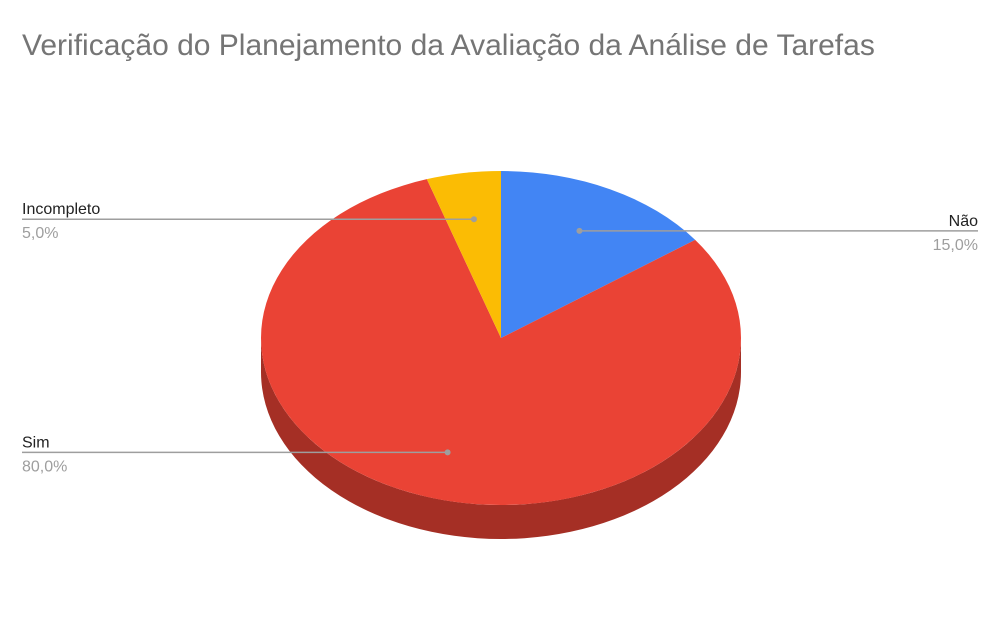 The width and height of the screenshot is (1005, 620). What do you see at coordinates (36, 442) in the screenshot?
I see `slice-label-sim: Sim` at bounding box center [36, 442].